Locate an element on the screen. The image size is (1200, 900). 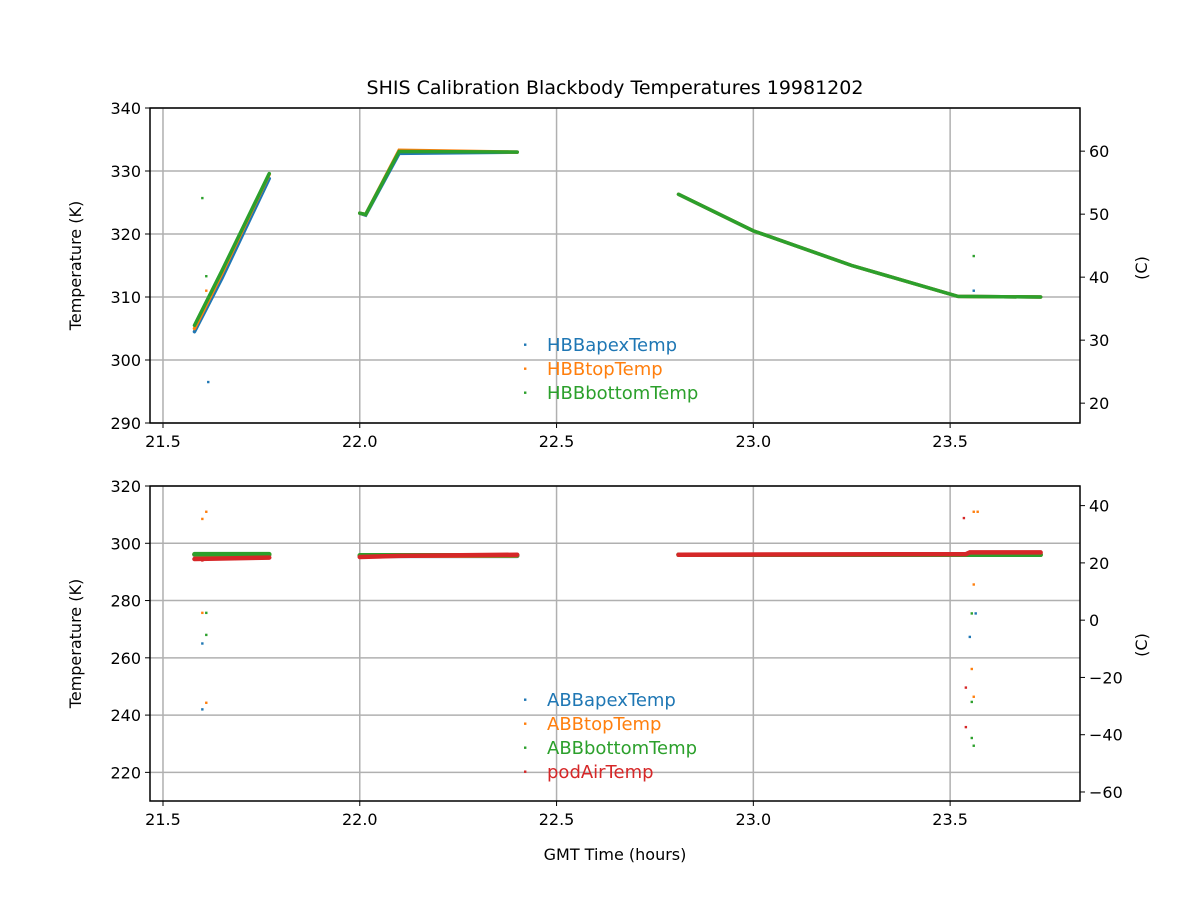
y-right-tick-label: −60 is located at coordinates (1106, 792).